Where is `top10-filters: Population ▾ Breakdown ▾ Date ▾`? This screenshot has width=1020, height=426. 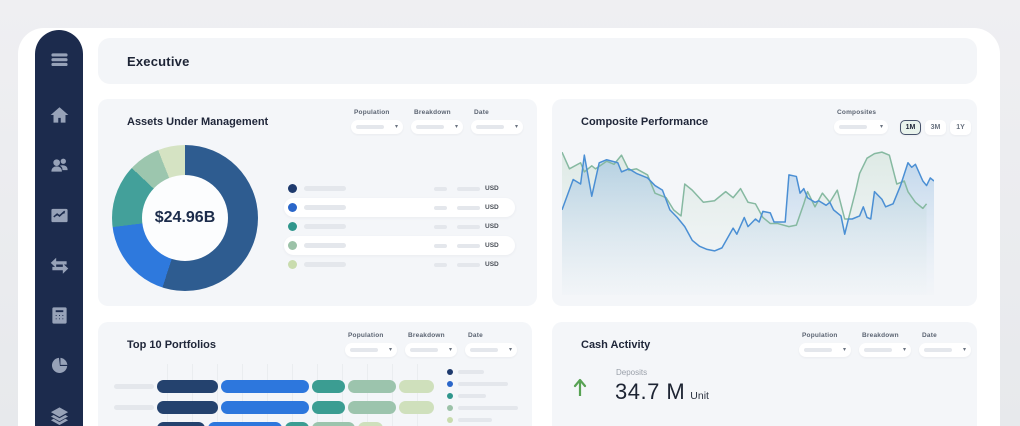
top10-filters: Population ▾ Breakdown ▾ Date ▾ is located at coordinates (431, 344).